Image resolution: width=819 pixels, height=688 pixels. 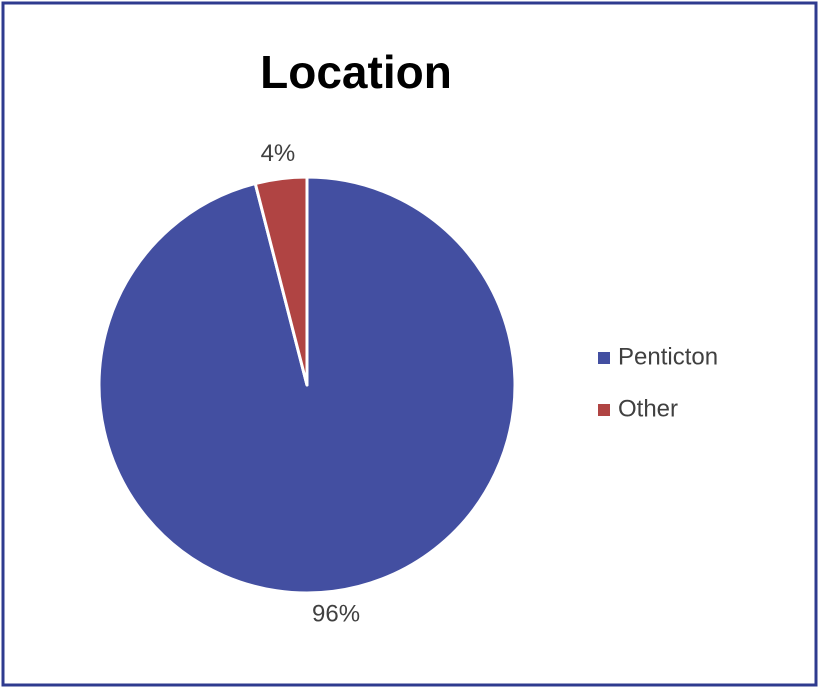 I want to click on legend-label: Penticton, so click(x=668, y=356).